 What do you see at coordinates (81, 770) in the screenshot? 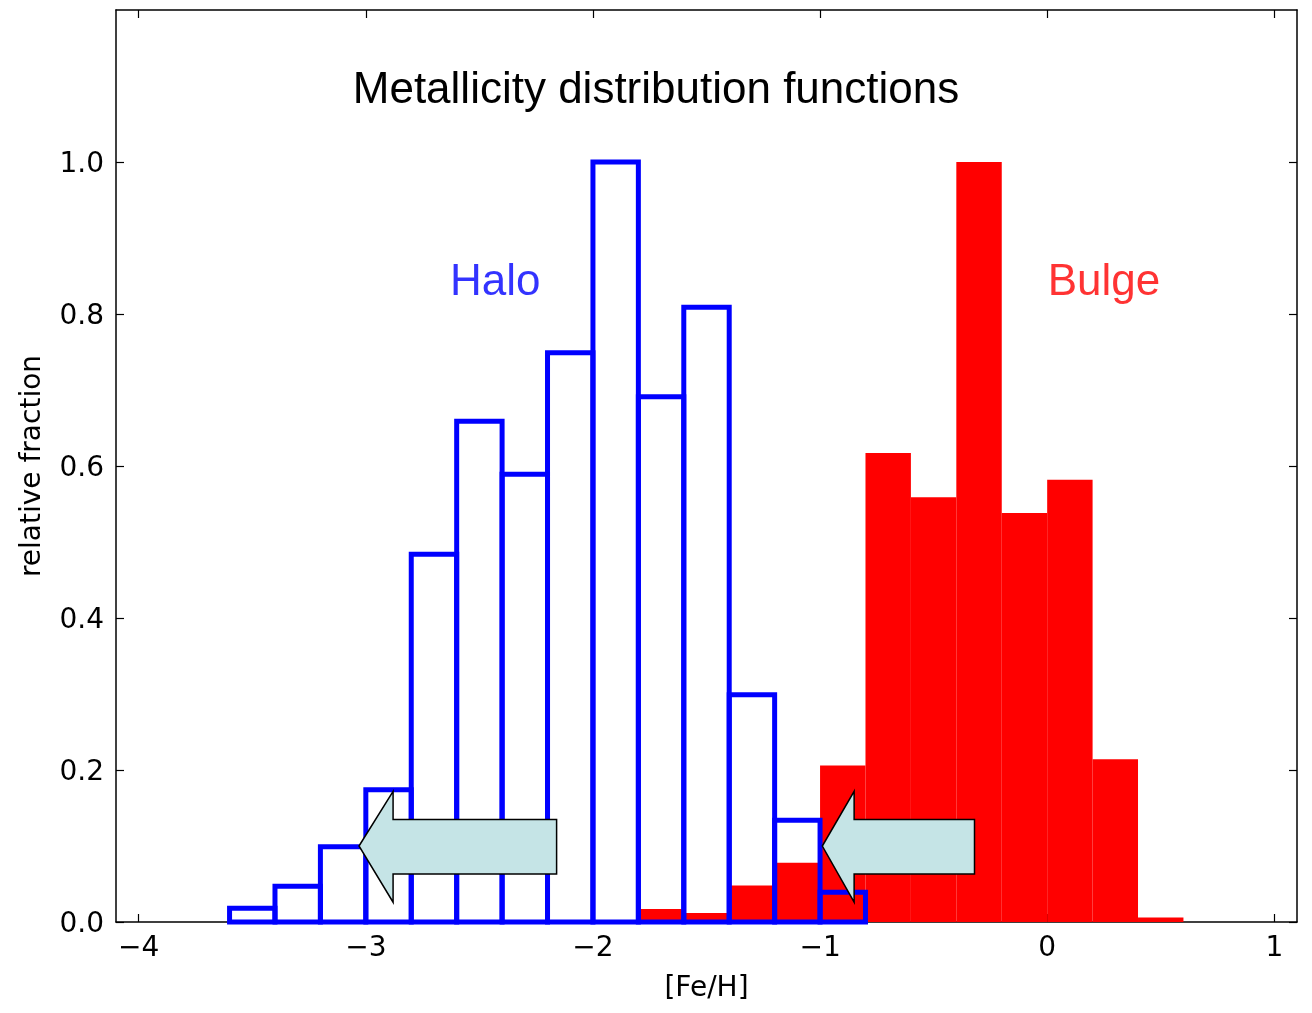
I see `y-tick-label: 0.2` at bounding box center [81, 770].